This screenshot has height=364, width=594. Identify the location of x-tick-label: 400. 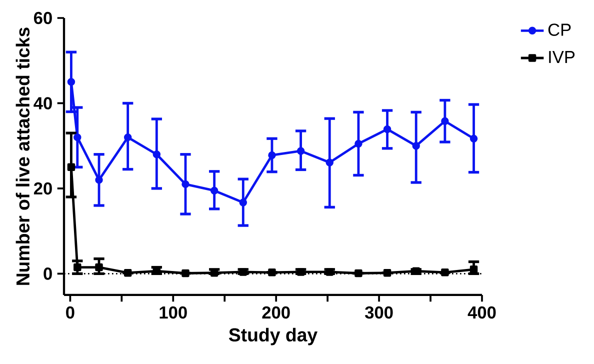
(482, 312).